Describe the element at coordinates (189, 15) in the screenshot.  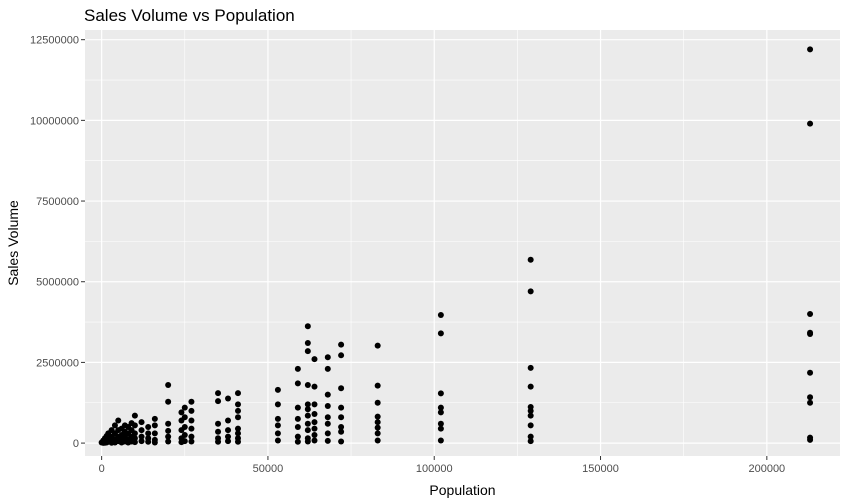
I see `chart-title: Sales Volume vs Population` at that location.